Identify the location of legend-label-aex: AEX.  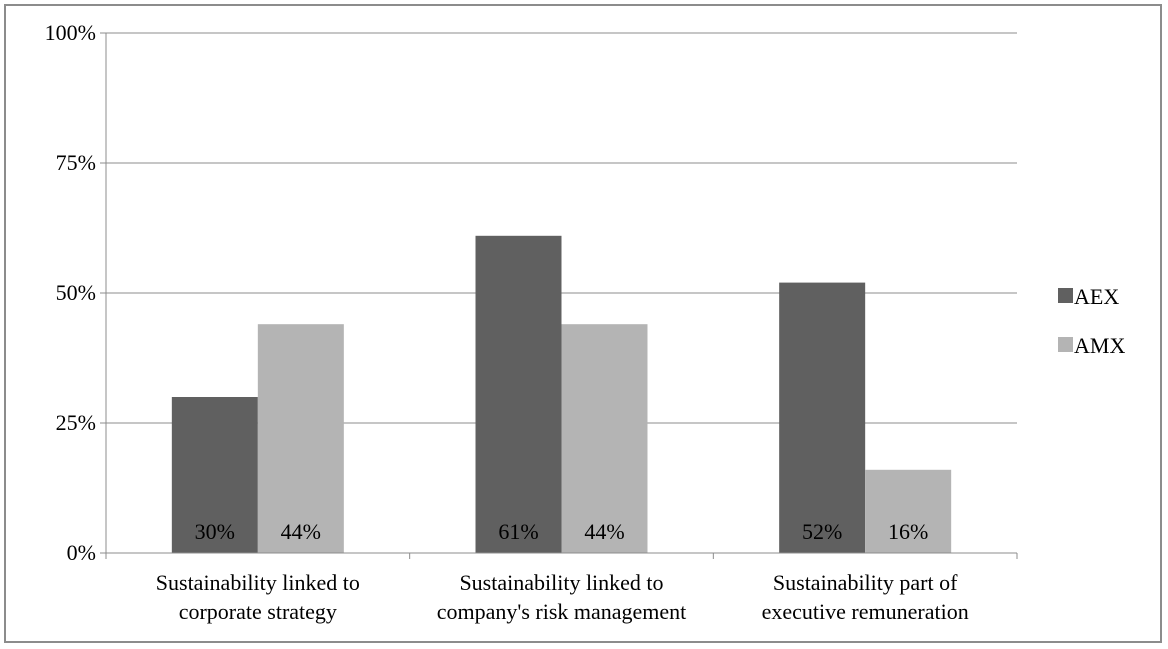
(1096, 296).